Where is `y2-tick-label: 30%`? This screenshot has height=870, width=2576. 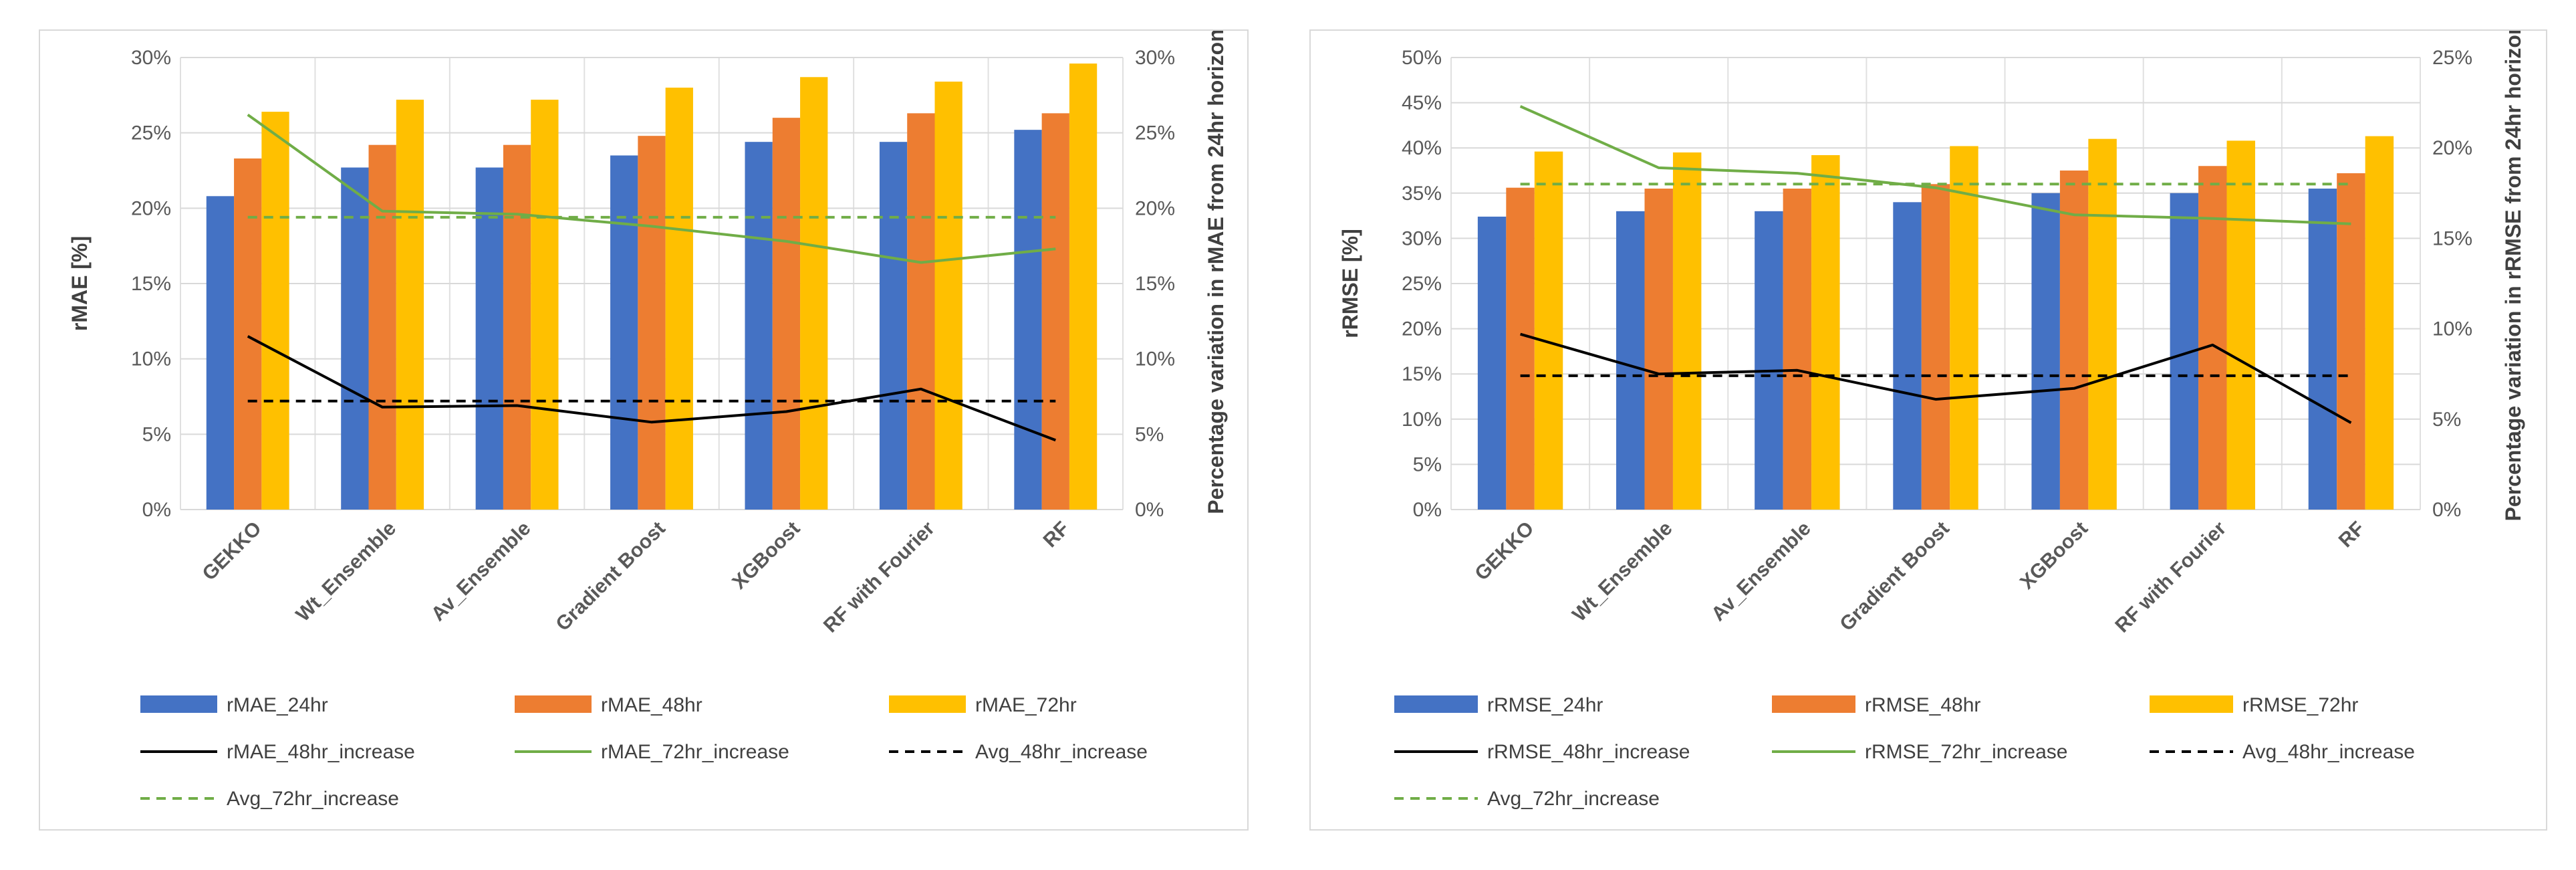
y2-tick-label: 30% is located at coordinates (1155, 58).